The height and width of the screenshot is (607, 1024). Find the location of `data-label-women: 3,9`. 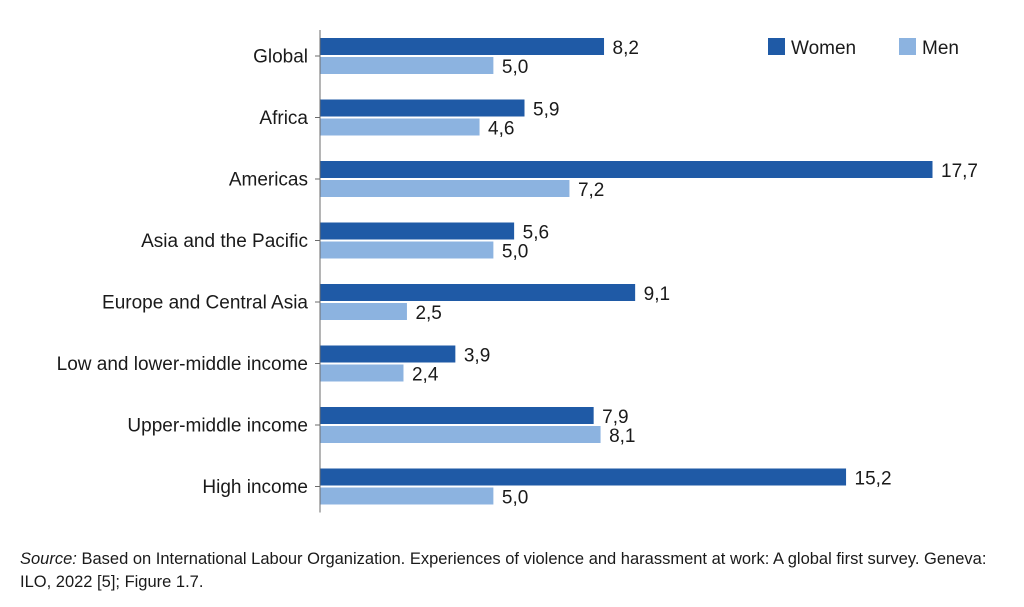

data-label-women: 3,9 is located at coordinates (477, 356).